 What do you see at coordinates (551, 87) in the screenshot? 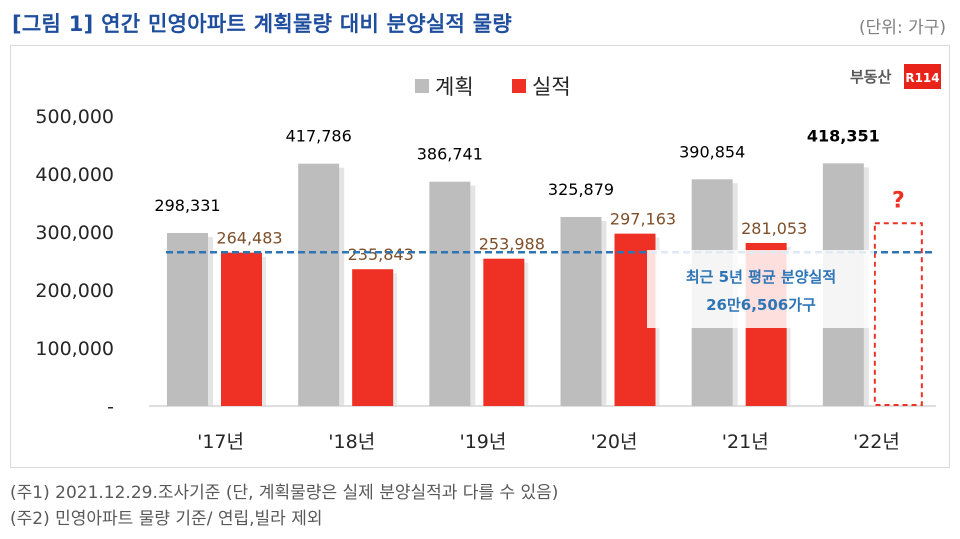
I see `legend-label-actual: 실적` at bounding box center [551, 87].